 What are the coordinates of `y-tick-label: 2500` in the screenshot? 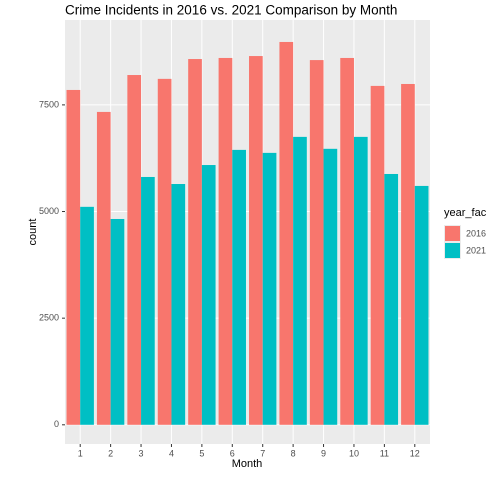 It's located at (49, 318).